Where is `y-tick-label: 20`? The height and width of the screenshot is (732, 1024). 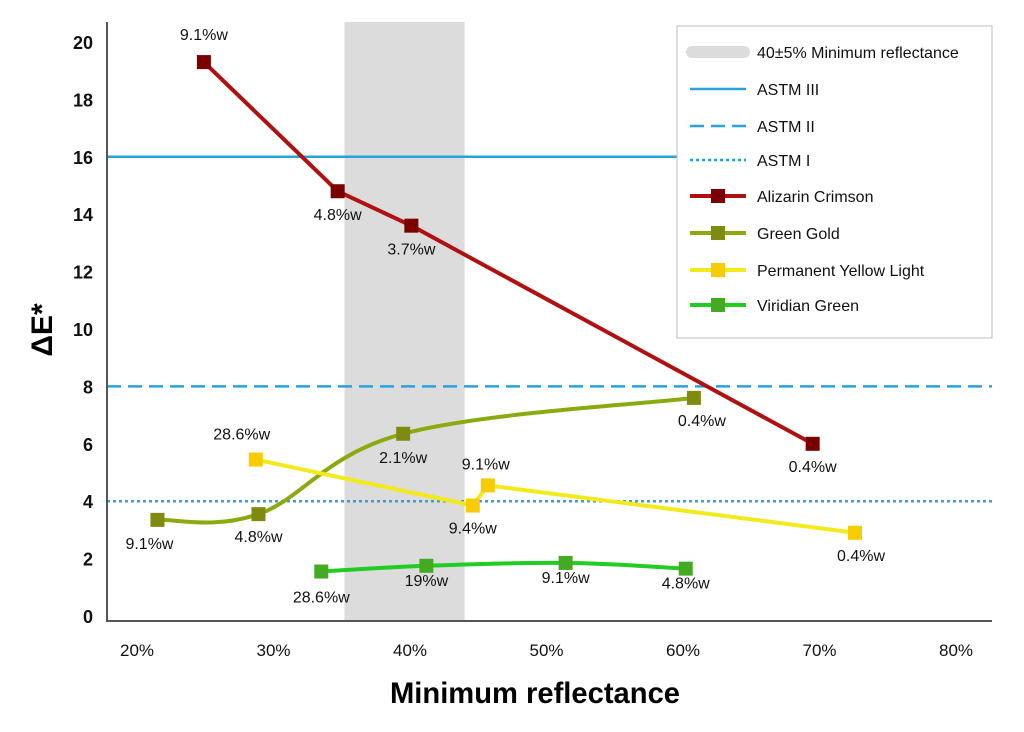 y-tick-label: 20 is located at coordinates (83, 43).